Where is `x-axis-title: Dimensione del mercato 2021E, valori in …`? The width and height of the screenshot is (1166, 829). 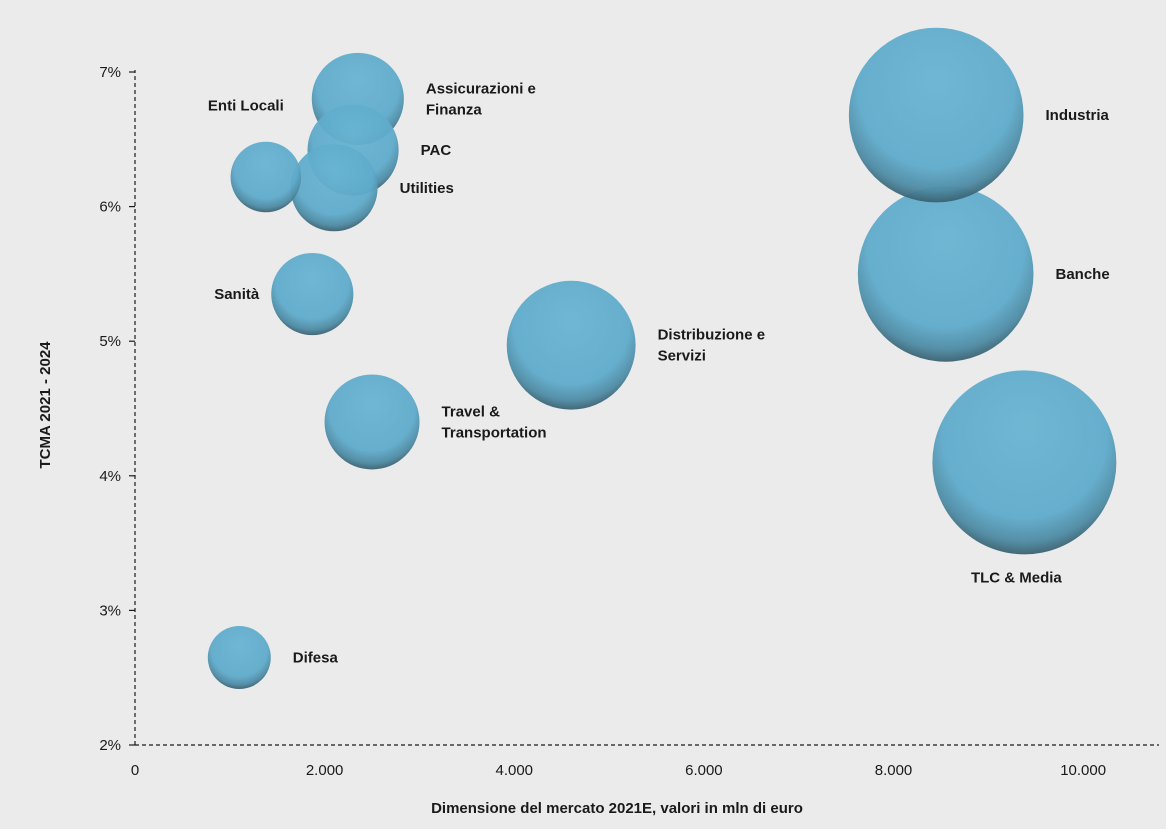
x-axis-title: Dimensione del mercato 2021E, valori in … is located at coordinates (617, 808).